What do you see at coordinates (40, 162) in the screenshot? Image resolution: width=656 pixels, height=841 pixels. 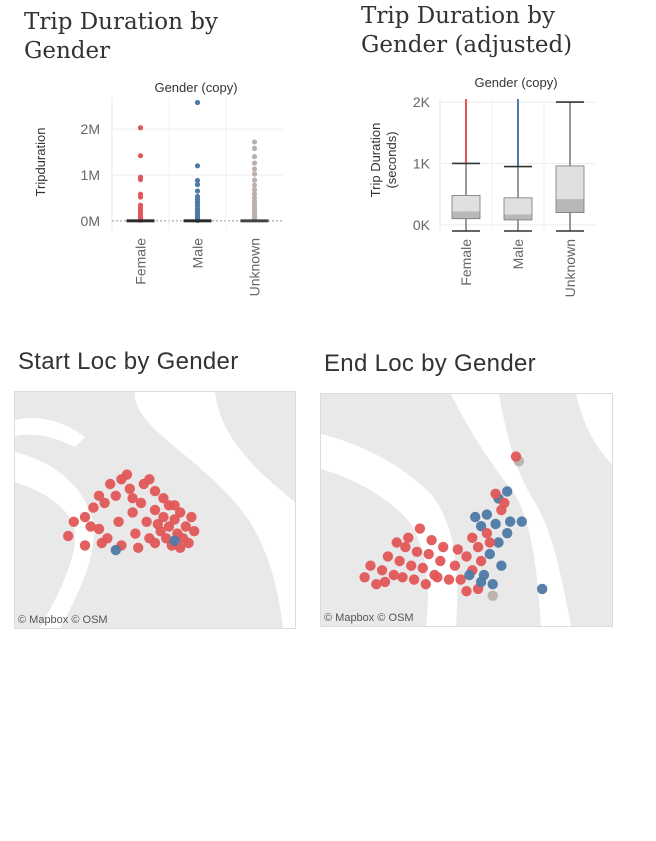 I see `y-axis-label: Tripduration` at bounding box center [40, 162].